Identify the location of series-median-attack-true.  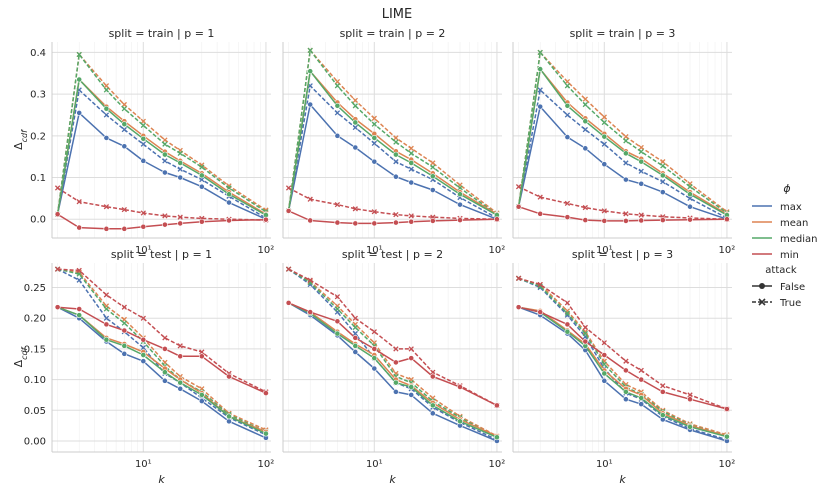
(622, 132).